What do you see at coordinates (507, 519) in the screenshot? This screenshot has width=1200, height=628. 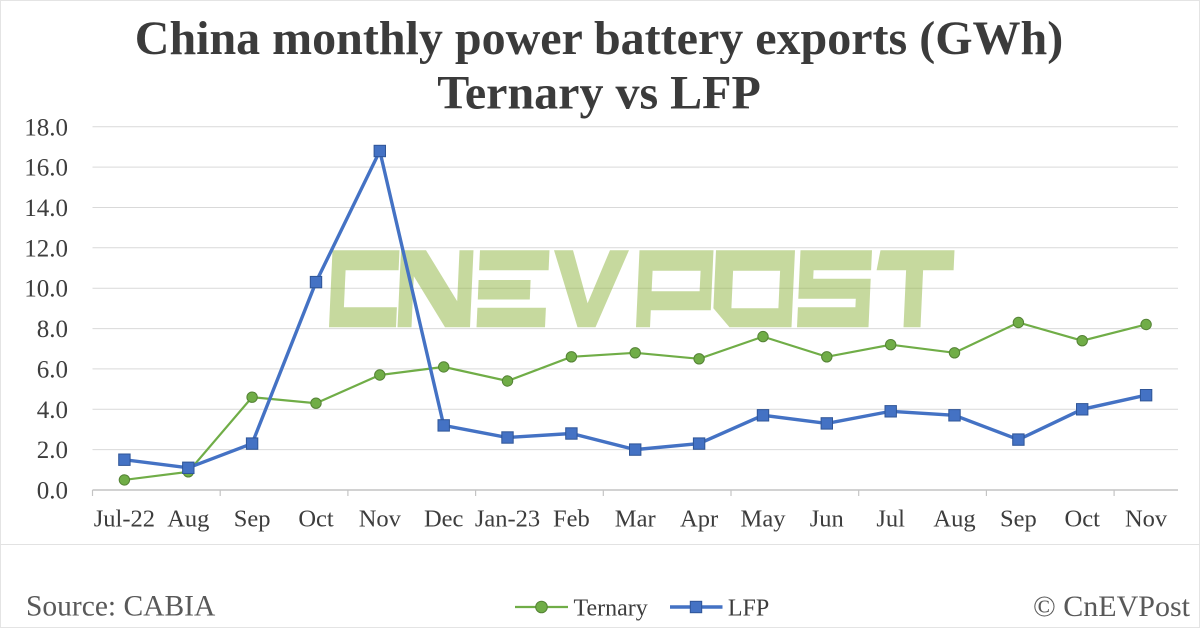 I see `svg-text: Jan-23` at bounding box center [507, 519].